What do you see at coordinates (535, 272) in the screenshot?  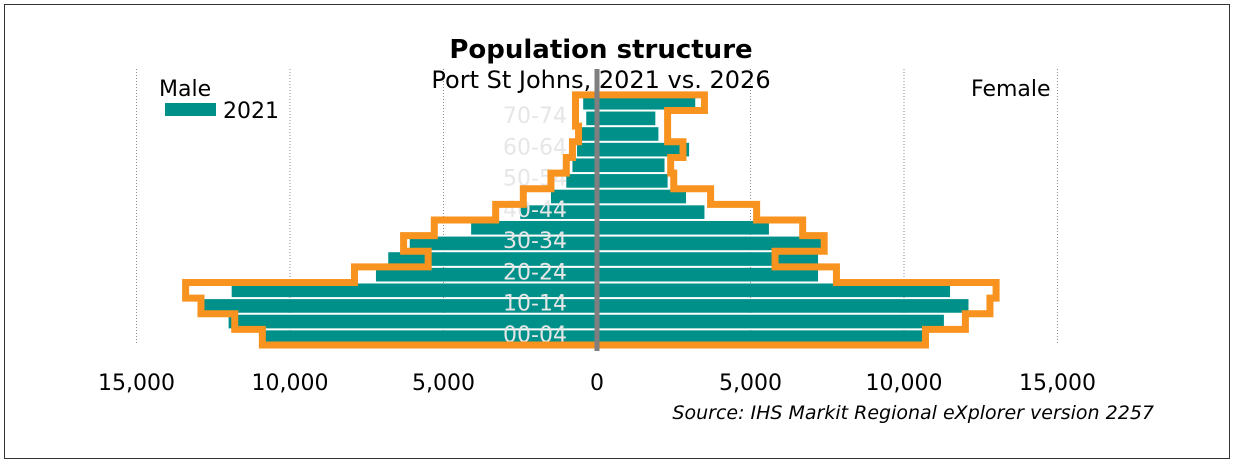 I see `age-label-20-24: 20-24` at bounding box center [535, 272].